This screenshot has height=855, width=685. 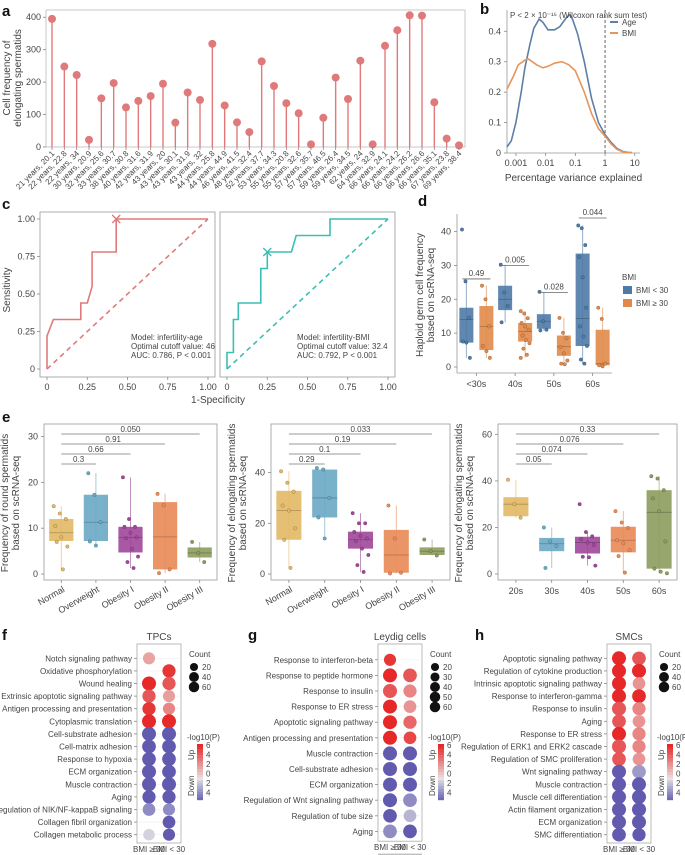 What do you see at coordinates (113, 439) in the screenshot?
I see `p-value-label: 0.91` at bounding box center [113, 439].